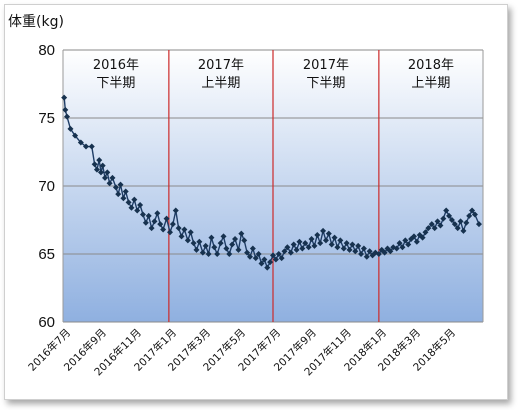 This screenshot has height=410, width=518. I want to click on y-tick-labels: 60 65 70 75 80, so click(46, 186).